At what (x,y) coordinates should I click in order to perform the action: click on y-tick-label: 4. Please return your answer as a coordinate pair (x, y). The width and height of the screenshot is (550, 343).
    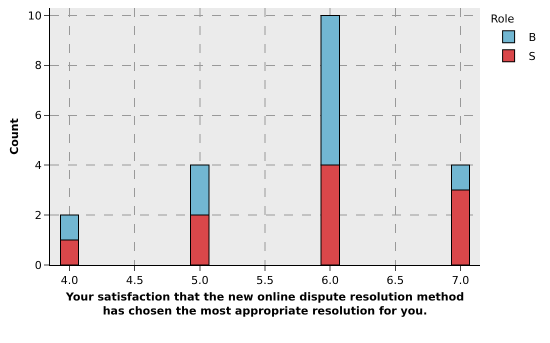
    Looking at the image, I should click on (38, 165).